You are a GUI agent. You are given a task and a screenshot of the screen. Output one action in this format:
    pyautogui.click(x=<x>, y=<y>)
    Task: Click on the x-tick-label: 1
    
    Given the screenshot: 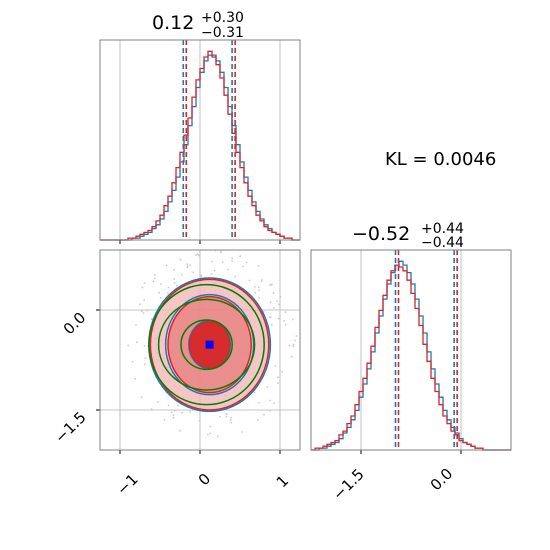 What is the action you would take?
    pyautogui.click(x=282, y=481)
    